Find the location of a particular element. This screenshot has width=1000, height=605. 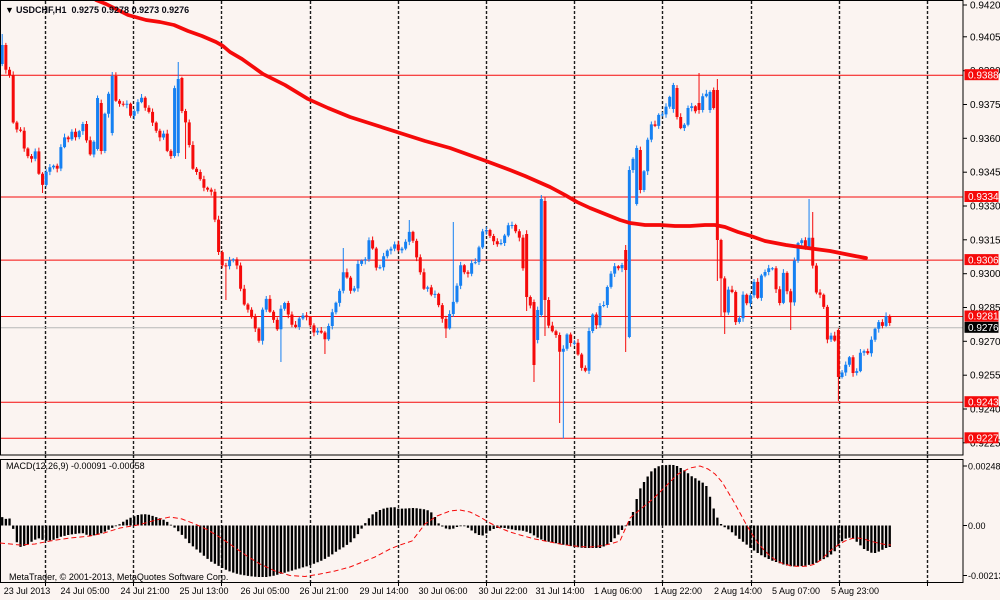

svg-text: -0.00213 is located at coordinates (984, 576).